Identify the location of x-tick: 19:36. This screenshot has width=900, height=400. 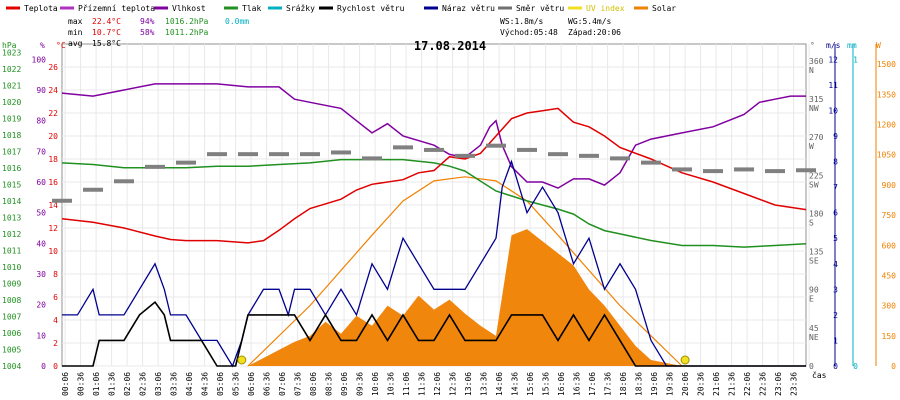
(670, 384).